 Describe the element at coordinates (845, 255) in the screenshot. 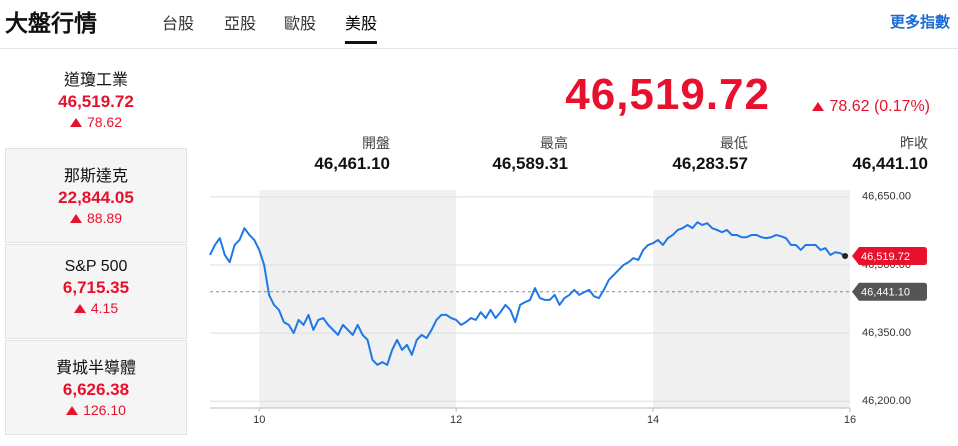

I see `last-point` at that location.